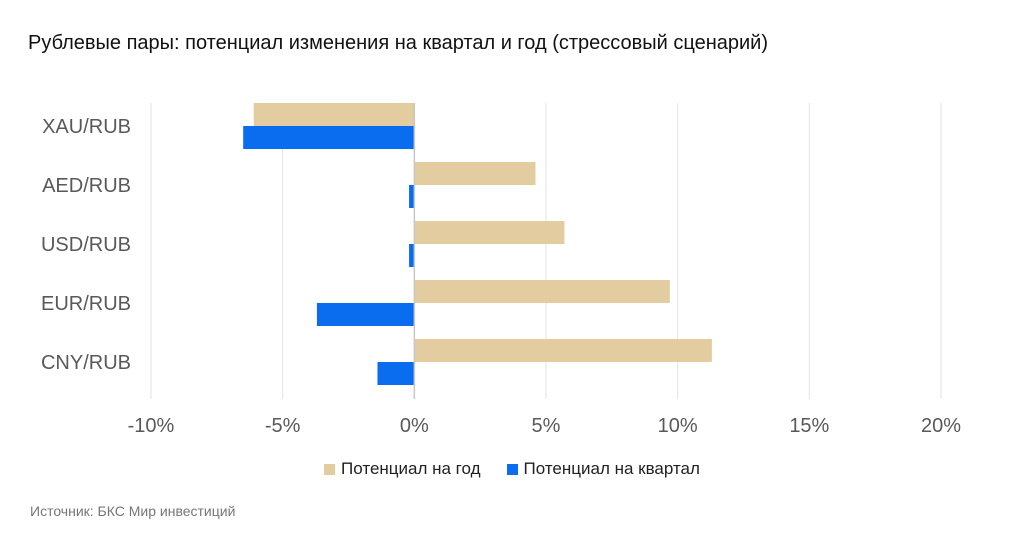 This screenshot has width=1024, height=549. What do you see at coordinates (329, 137) in the screenshot?
I see `bar-quarter-xau-rub` at bounding box center [329, 137].